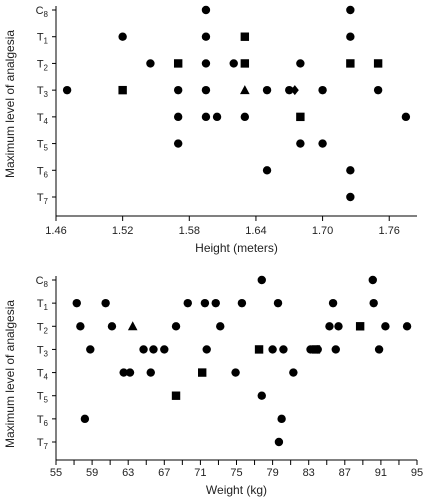  What do you see at coordinates (236, 248) in the screenshot?
I see `x-axis-label: Height (meters)` at bounding box center [236, 248].